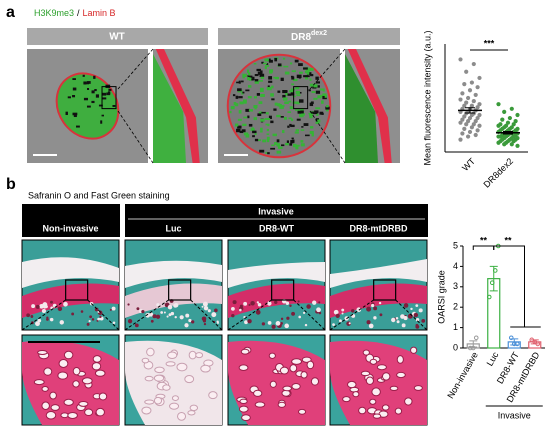  Describe the element at coordinates (378, 273) in the screenshot. I see `cartilage` at that location.